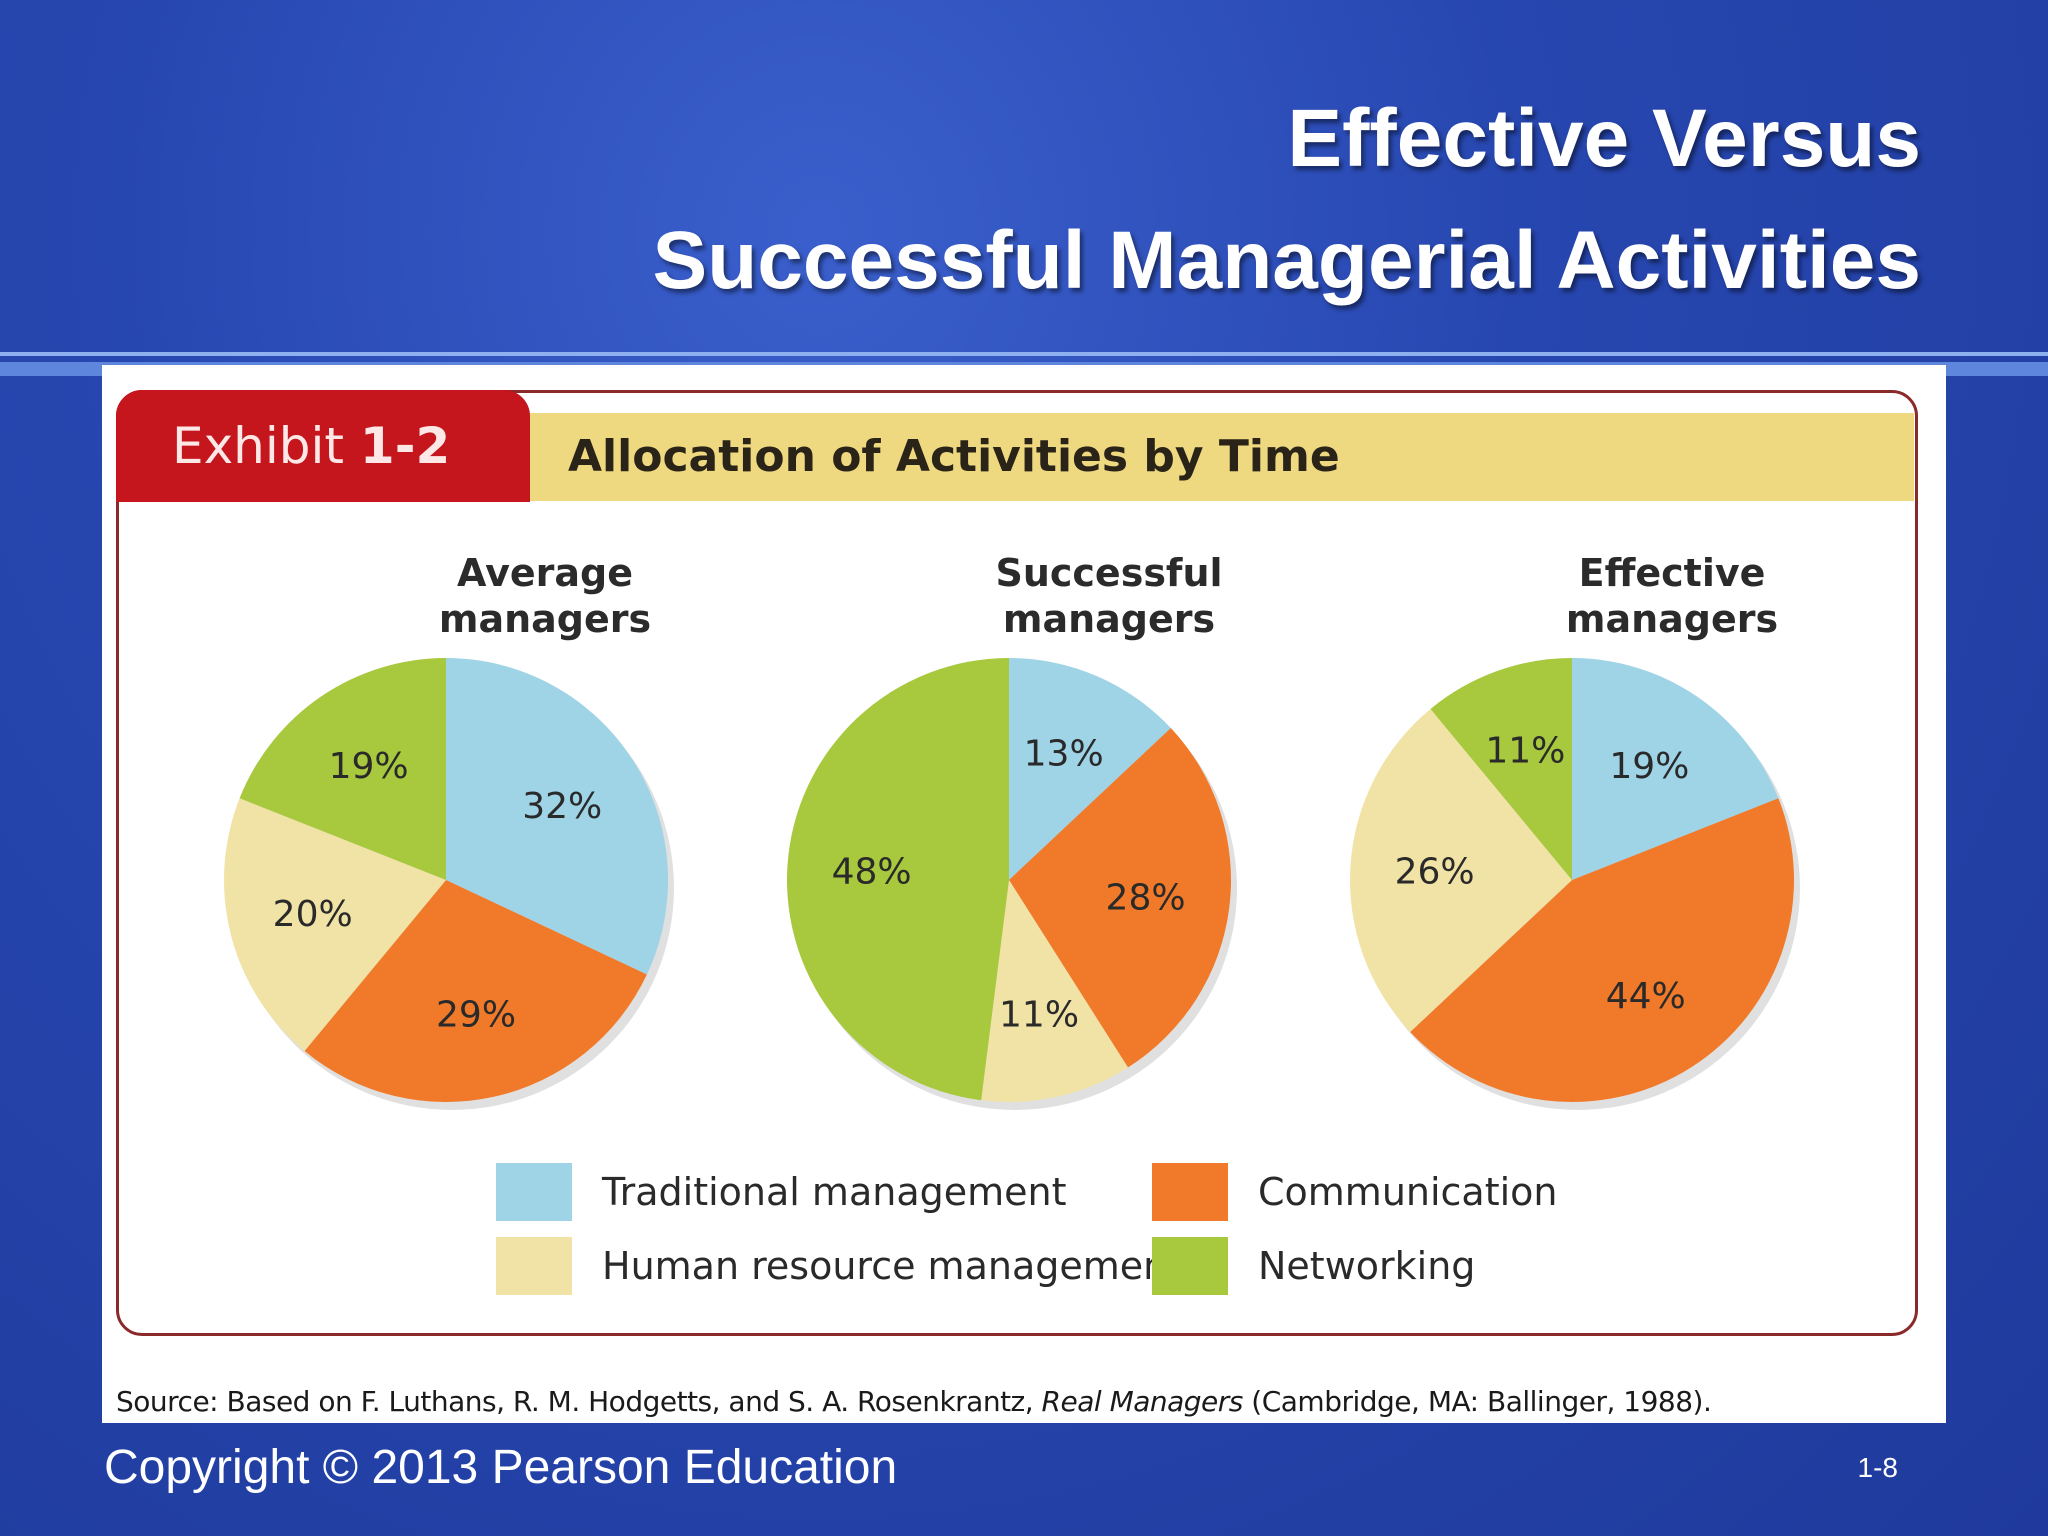  I want to click on pie-slice-successful-communication, so click(1120, 898).